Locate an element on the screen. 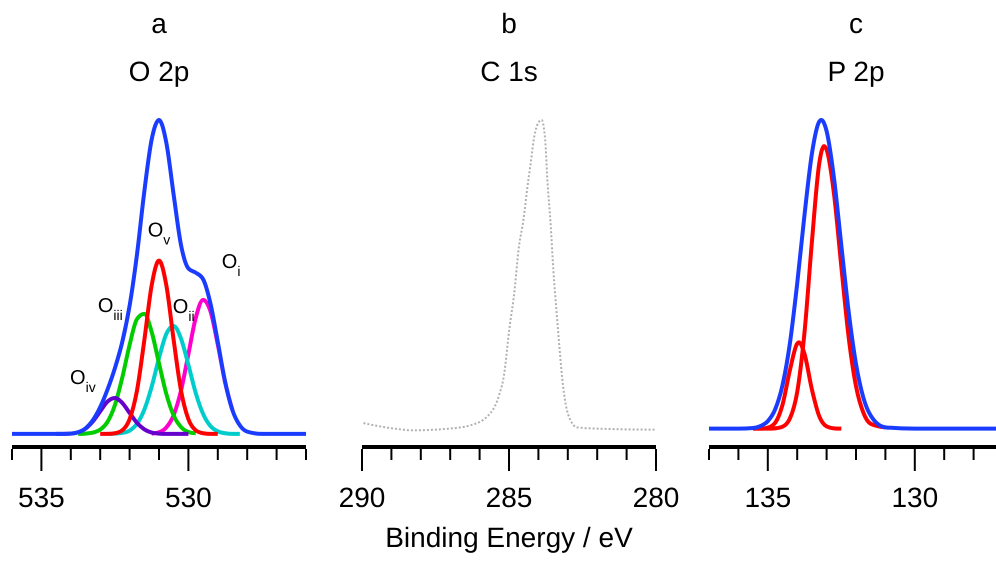  series-label: O$_{ii}$ is located at coordinates (183, 310).